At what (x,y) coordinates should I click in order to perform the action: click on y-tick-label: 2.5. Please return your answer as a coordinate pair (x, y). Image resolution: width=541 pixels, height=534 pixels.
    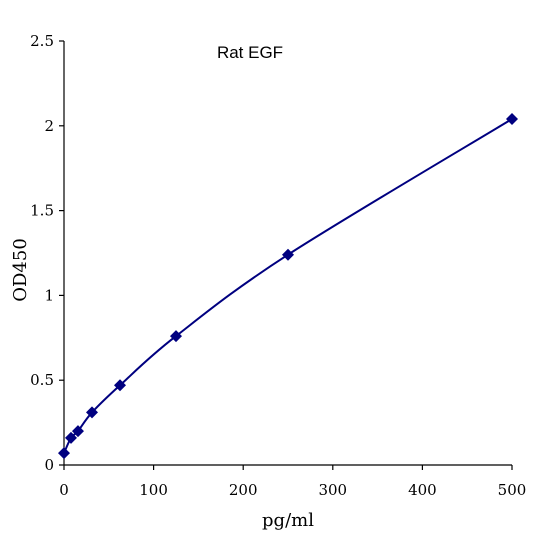
    Looking at the image, I should click on (42, 41).